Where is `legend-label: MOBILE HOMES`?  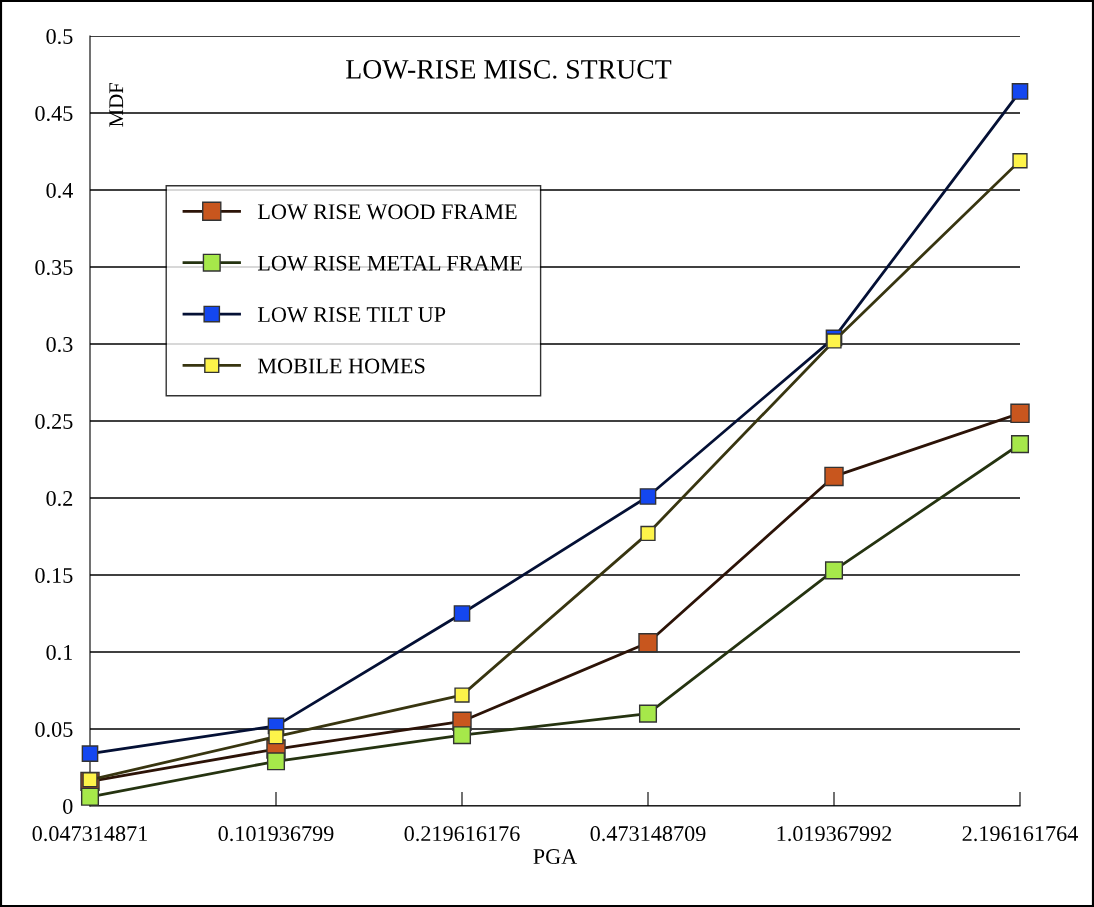
legend-label: MOBILE HOMES is located at coordinates (341, 366).